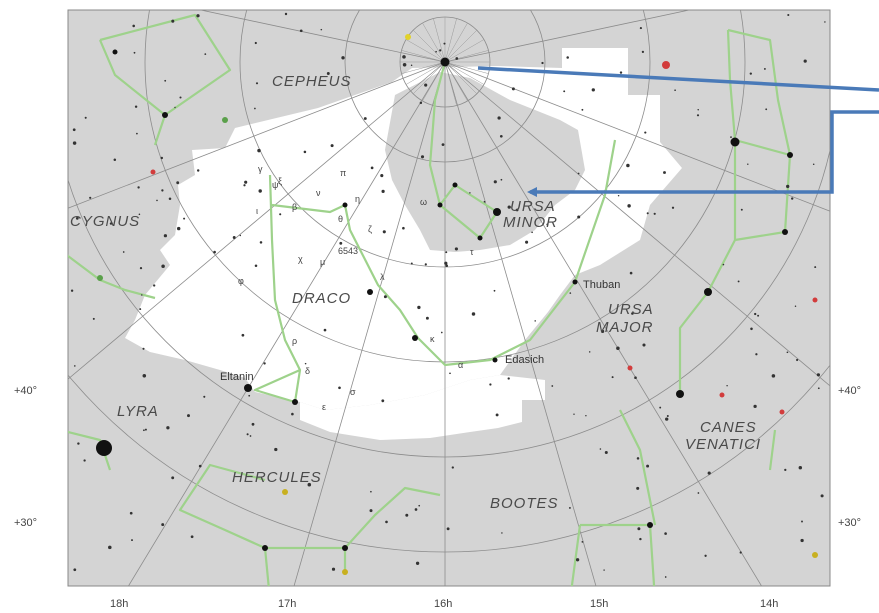  Describe the element at coordinates (294, 207) in the screenshot. I see `greek-label: β` at that location.